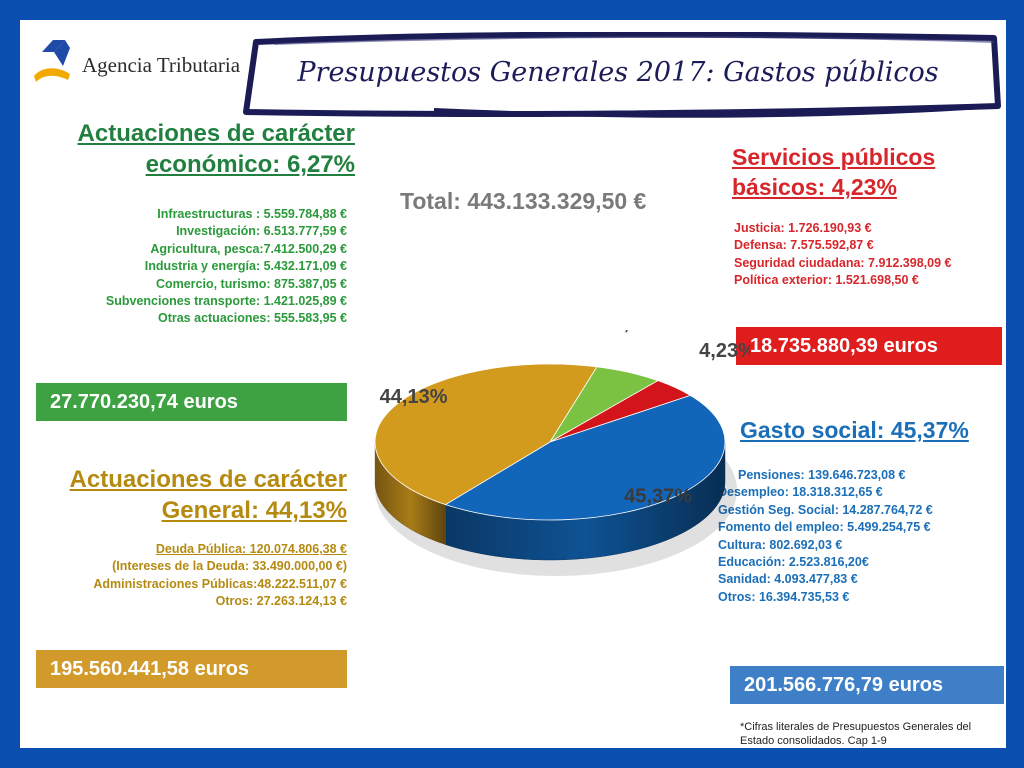  What do you see at coordinates (834, 157) in the screenshot?
I see `services-heading-line1: Servicios públicos` at bounding box center [834, 157].